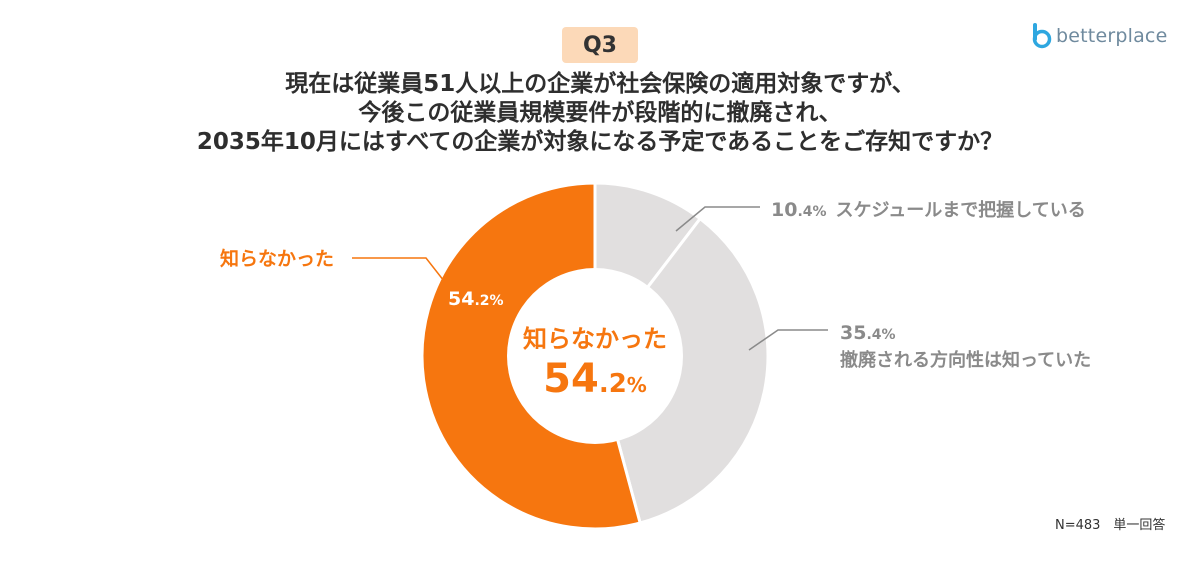  Describe the element at coordinates (600, 45) in the screenshot. I see `question-badge: Q3` at that location.